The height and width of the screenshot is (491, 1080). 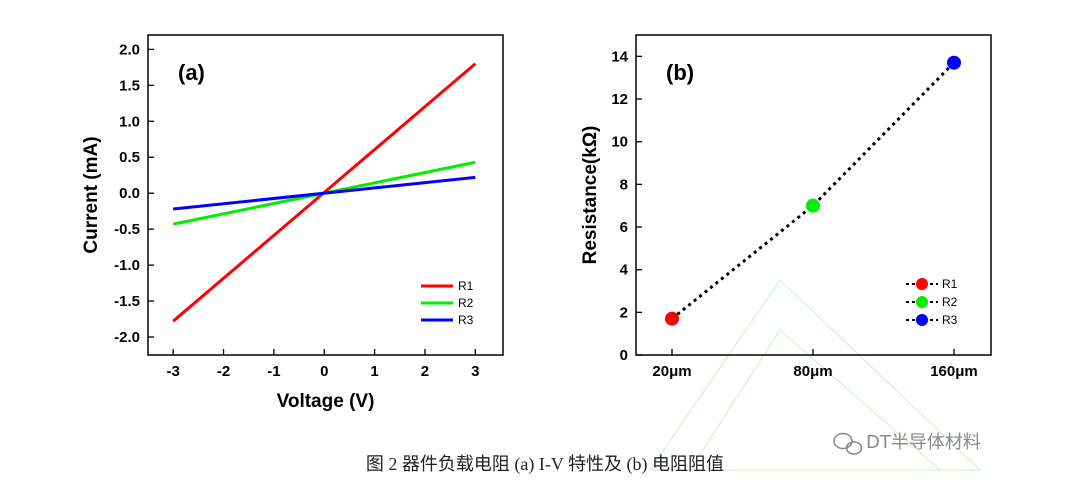 What do you see at coordinates (672, 318) in the screenshot?
I see `data-point-r1` at bounding box center [672, 318].